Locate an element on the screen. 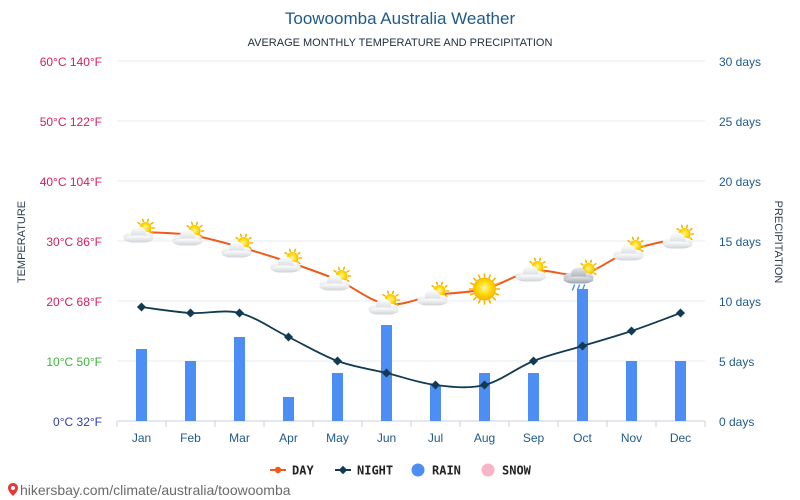 The height and width of the screenshot is (500, 800). x-tick-label-jul: Jul is located at coordinates (435, 438).